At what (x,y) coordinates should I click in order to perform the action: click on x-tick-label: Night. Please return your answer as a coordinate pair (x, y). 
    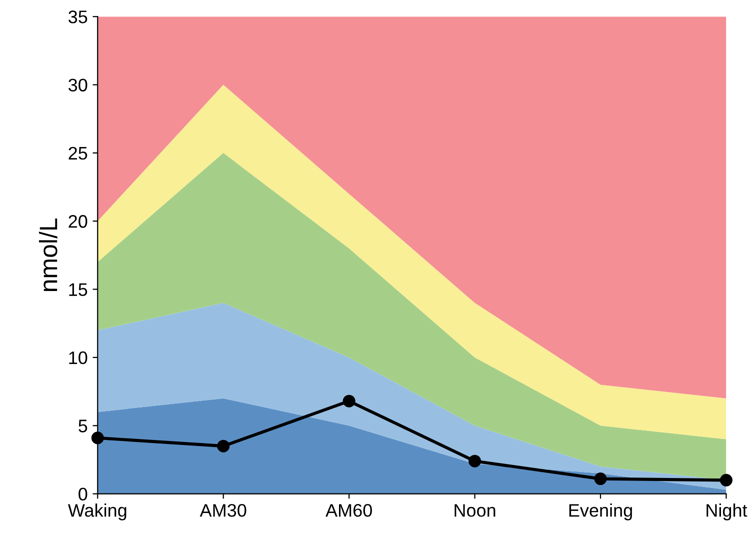
    Looking at the image, I should click on (727, 512).